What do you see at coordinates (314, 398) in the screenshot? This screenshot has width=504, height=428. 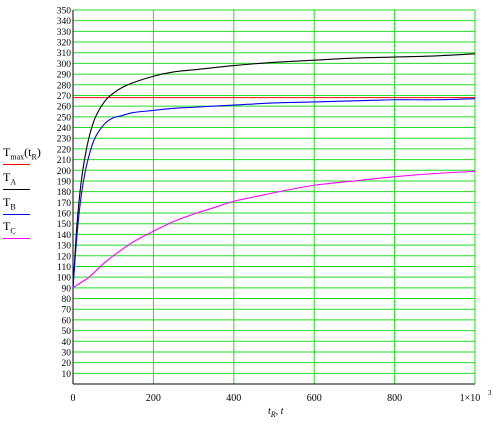 I see `x-tick-label: 600` at bounding box center [314, 398].